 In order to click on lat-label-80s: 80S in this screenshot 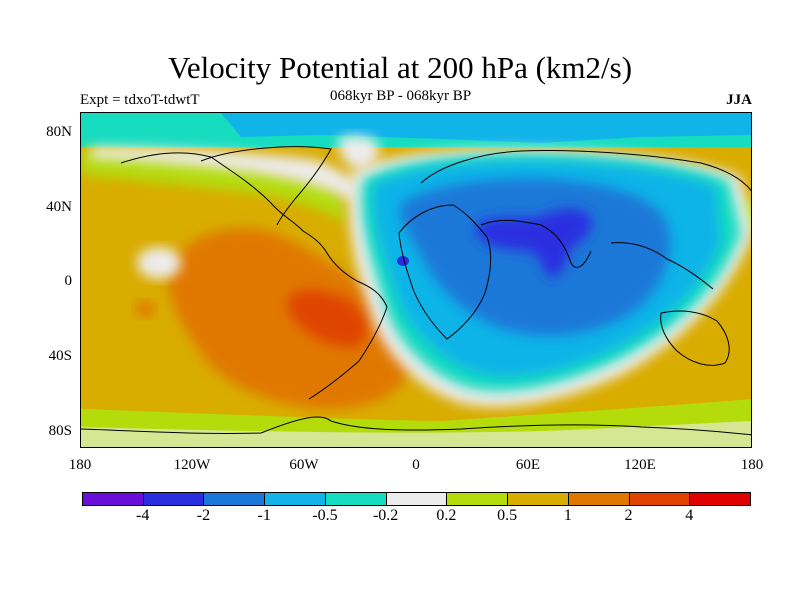, I will do `click(60, 431)`.